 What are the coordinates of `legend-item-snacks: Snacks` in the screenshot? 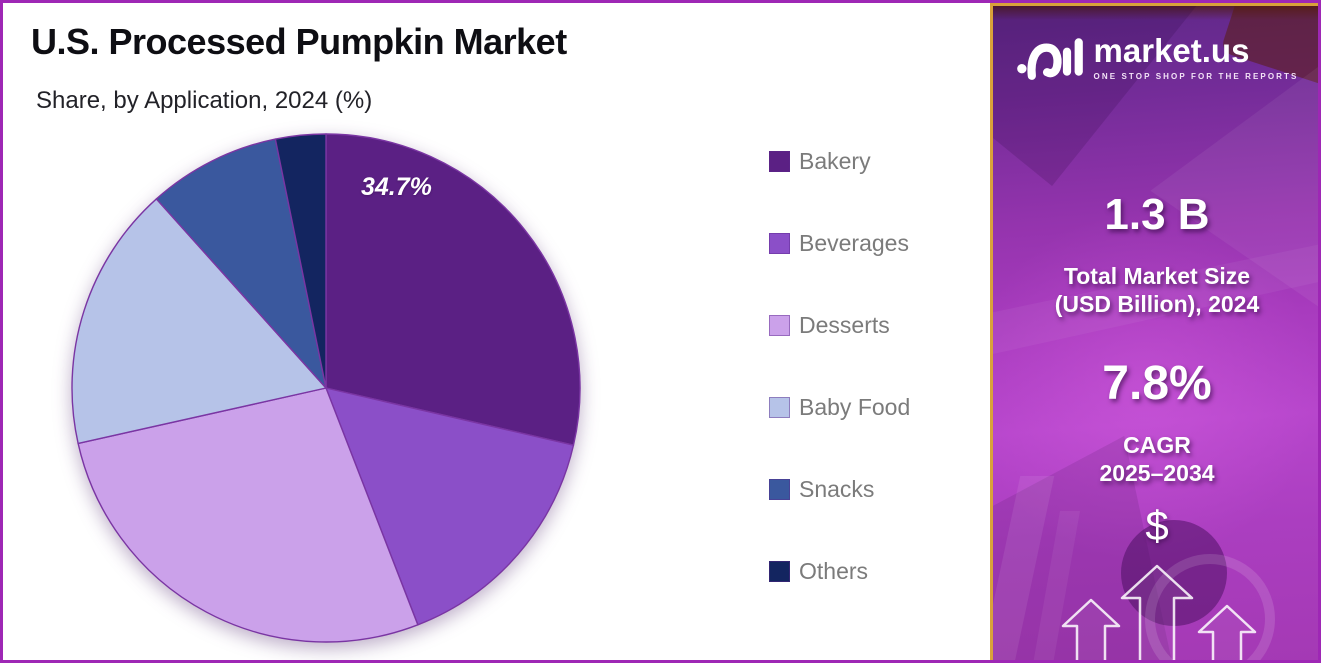 It's located at (876, 488).